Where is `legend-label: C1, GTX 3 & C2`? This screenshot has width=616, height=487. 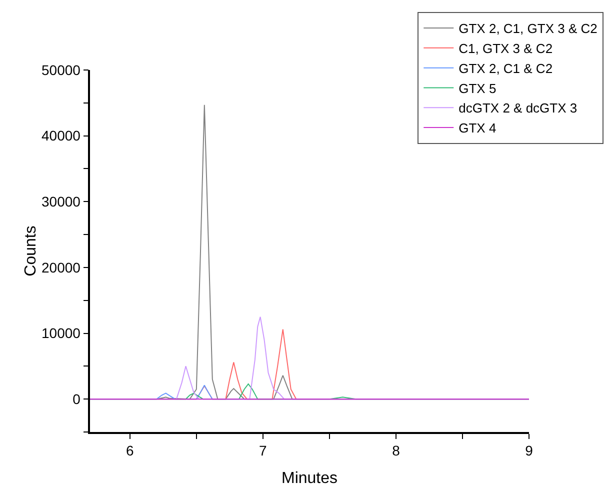 legend-label: C1, GTX 3 & C2 is located at coordinates (505, 48).